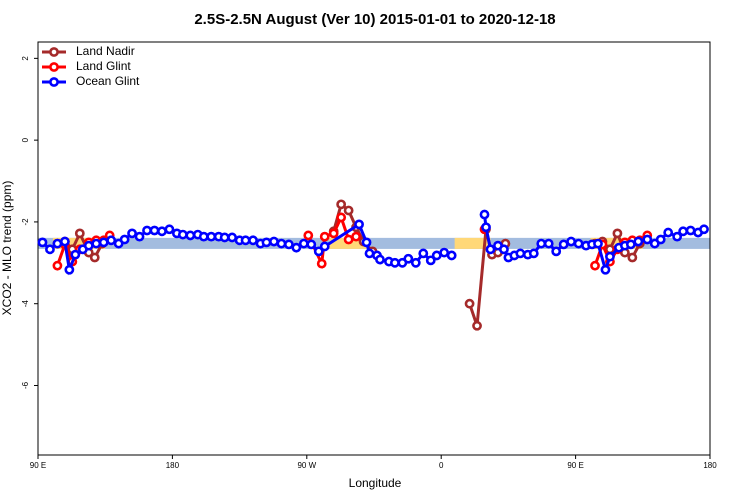 The height and width of the screenshot is (500, 750). What do you see at coordinates (375, 483) in the screenshot?
I see `x-axis-label: Longitude` at bounding box center [375, 483].